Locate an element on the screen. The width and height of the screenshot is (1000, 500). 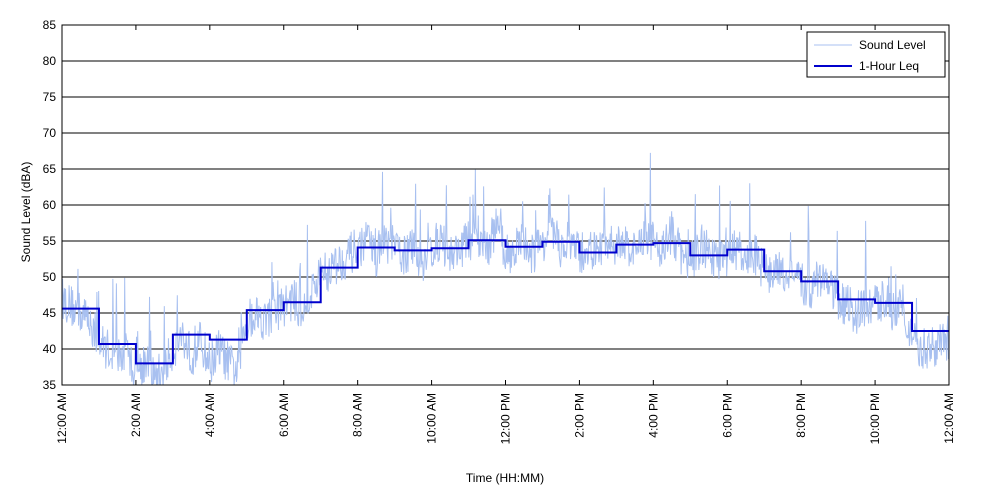
x-tick-label: 4:00 AM is located at coordinates (210, 415).